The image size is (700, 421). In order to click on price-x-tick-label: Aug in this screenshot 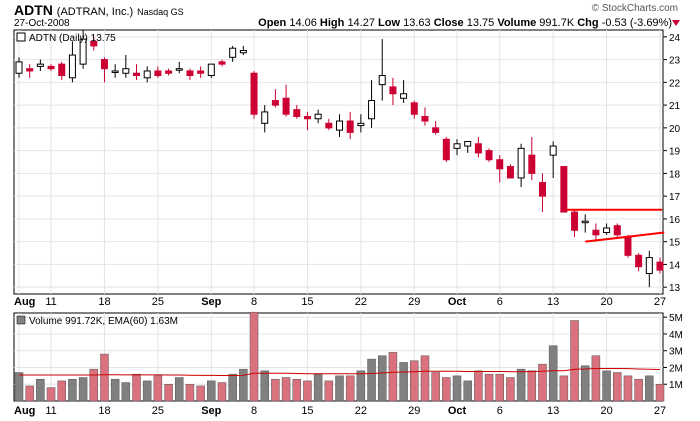, I will do `click(24, 302)`.